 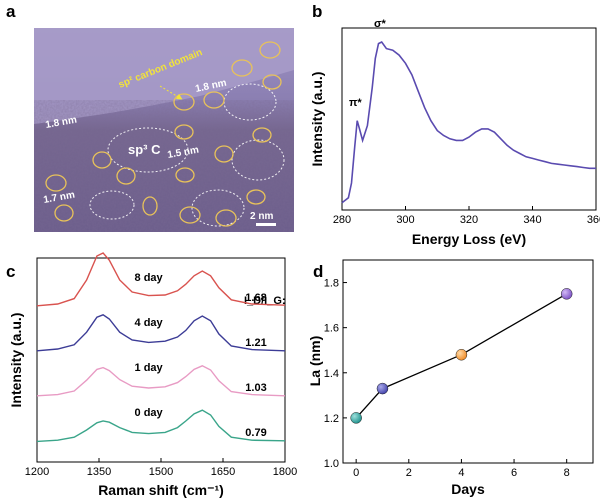 I want to click on width-label-1: 1.8 nm, so click(x=61, y=123).